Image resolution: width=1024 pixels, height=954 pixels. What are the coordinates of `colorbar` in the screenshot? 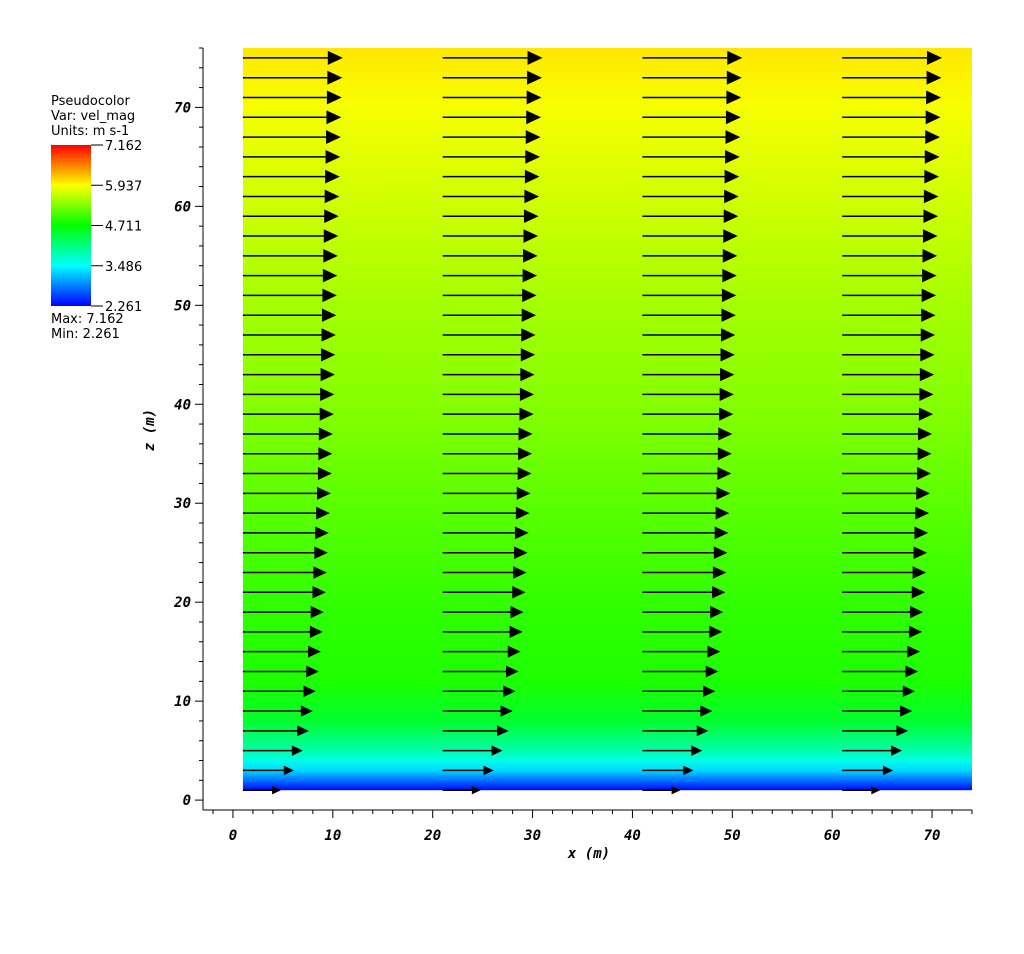 It's located at (71, 225).